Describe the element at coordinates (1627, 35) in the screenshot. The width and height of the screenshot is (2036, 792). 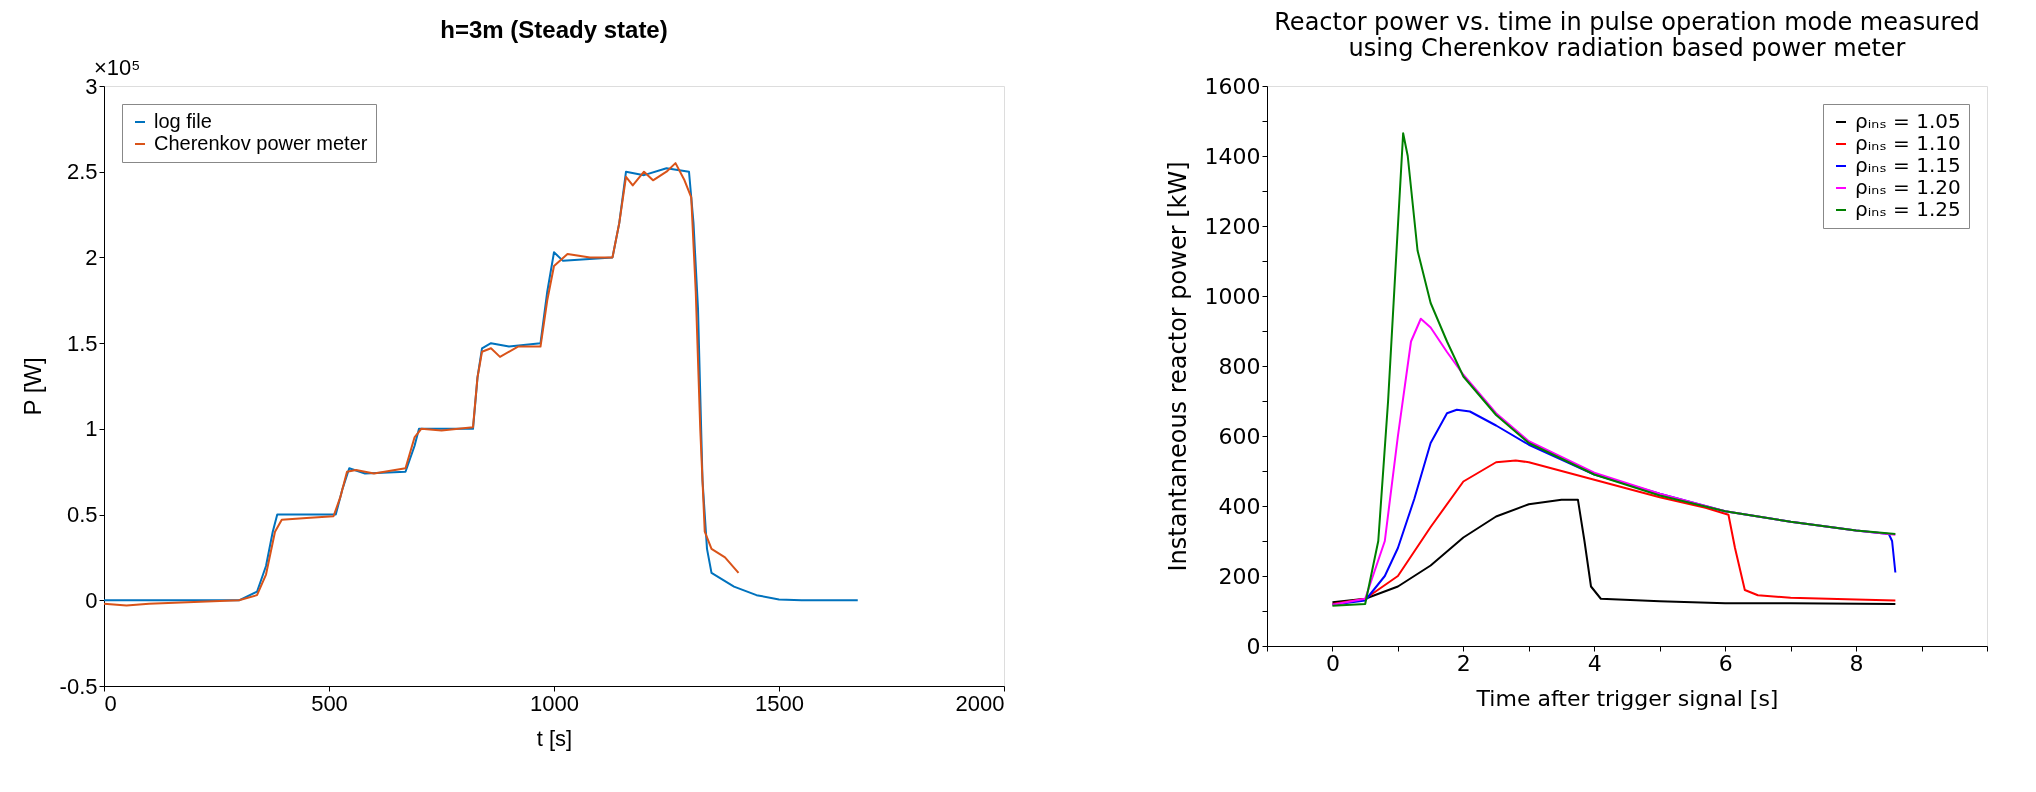
I see `chart-title: Reactor power vs. time in pulse operation mode measured using Cherenkov radiation based power meter` at that location.